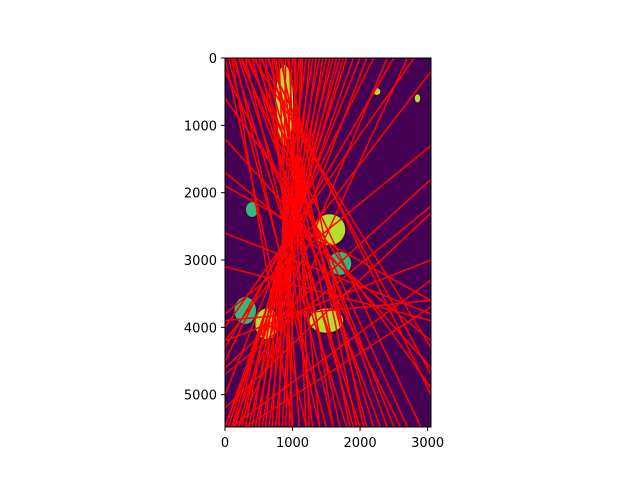 Image resolution: width=640 pixels, height=480 pixels. Describe the element at coordinates (225, 443) in the screenshot. I see `x-tick-label: 0` at that location.